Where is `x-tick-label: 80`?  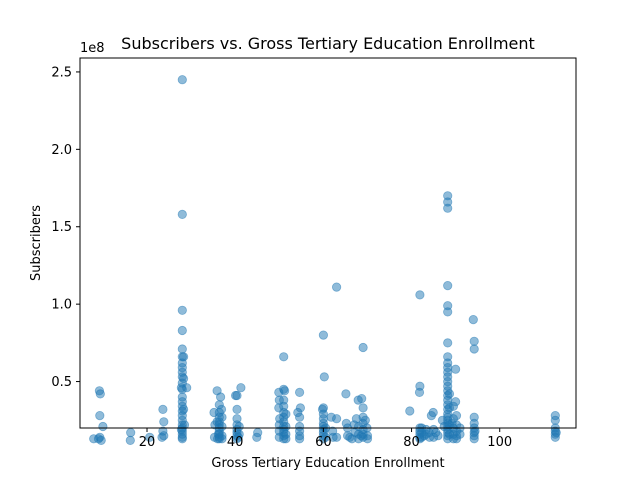
x-tick-label: 80 is located at coordinates (411, 442).